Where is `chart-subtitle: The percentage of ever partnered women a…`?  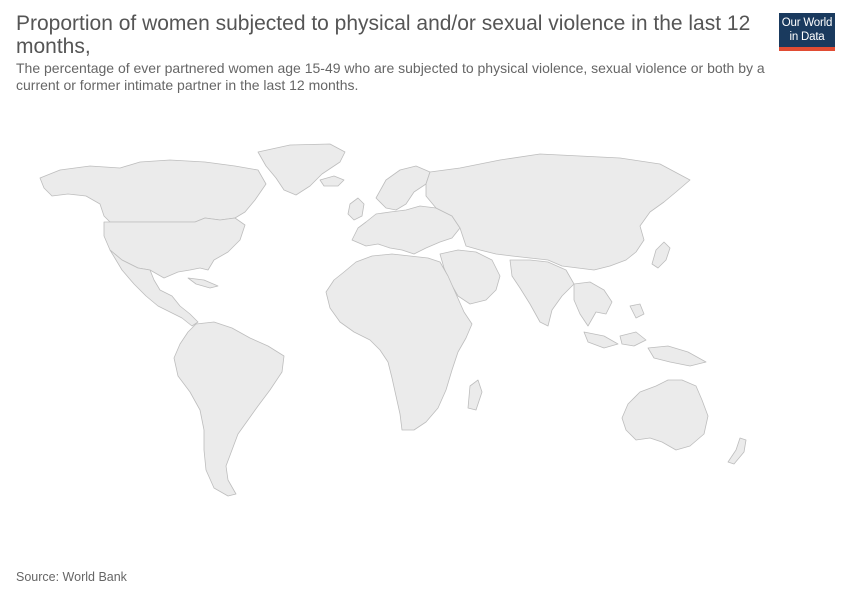
chart-subtitle: The percentage of ever partnered women a… is located at coordinates (390, 76).